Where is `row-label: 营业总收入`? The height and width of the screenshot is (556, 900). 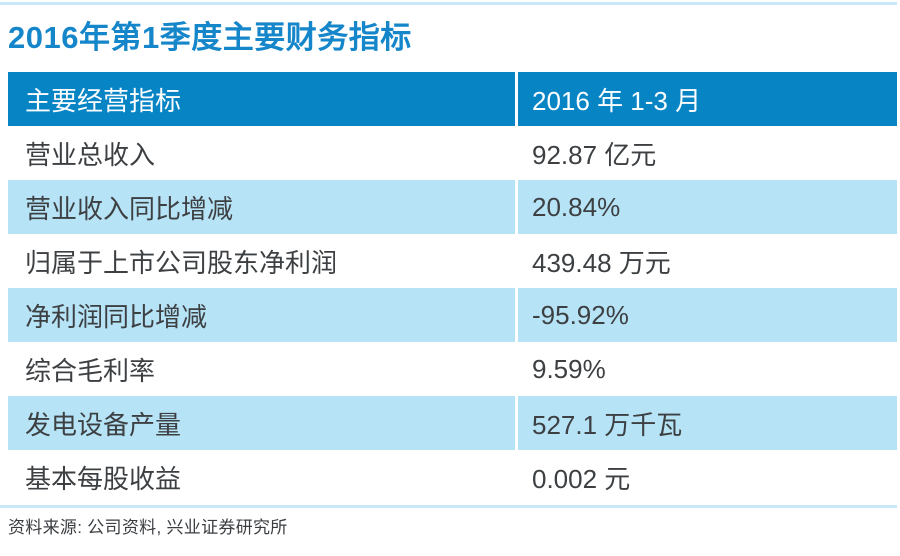 row-label: 营业总收入 is located at coordinates (263, 153).